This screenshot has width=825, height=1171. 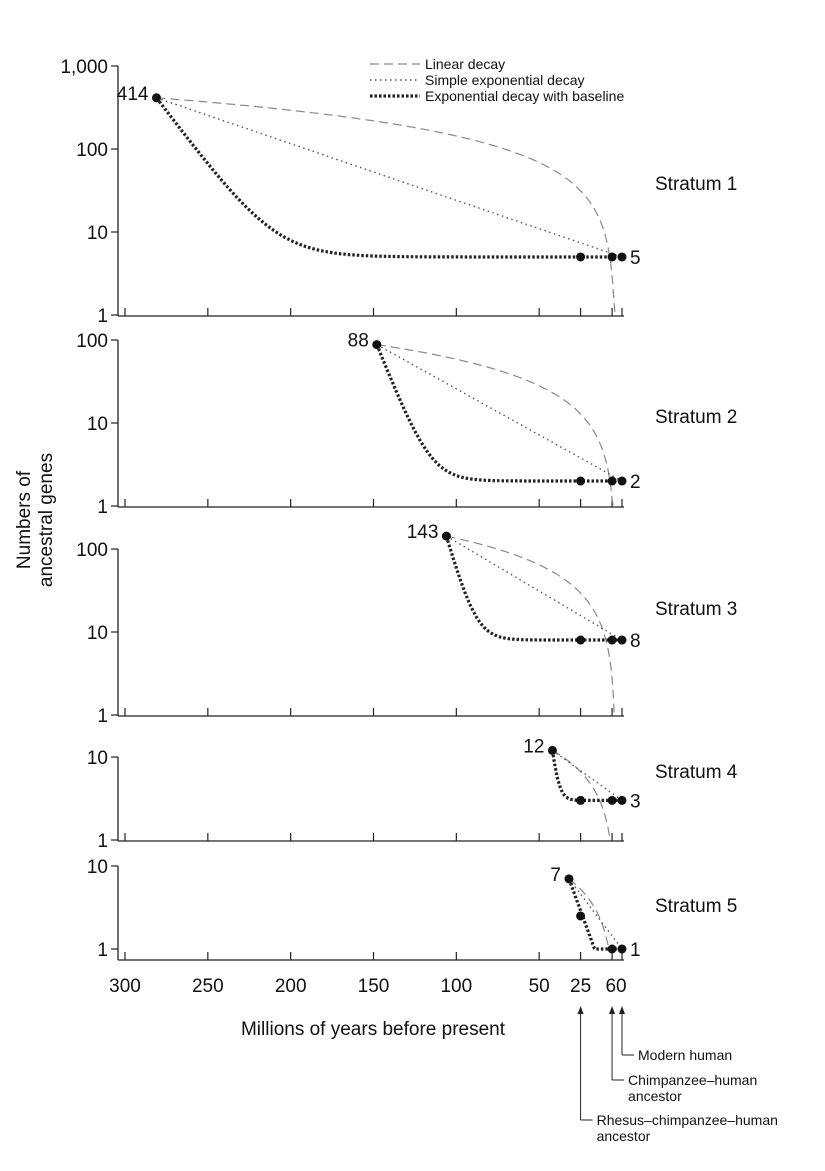 I want to click on legend-label: Exponential decay with baseline, so click(x=524, y=96).